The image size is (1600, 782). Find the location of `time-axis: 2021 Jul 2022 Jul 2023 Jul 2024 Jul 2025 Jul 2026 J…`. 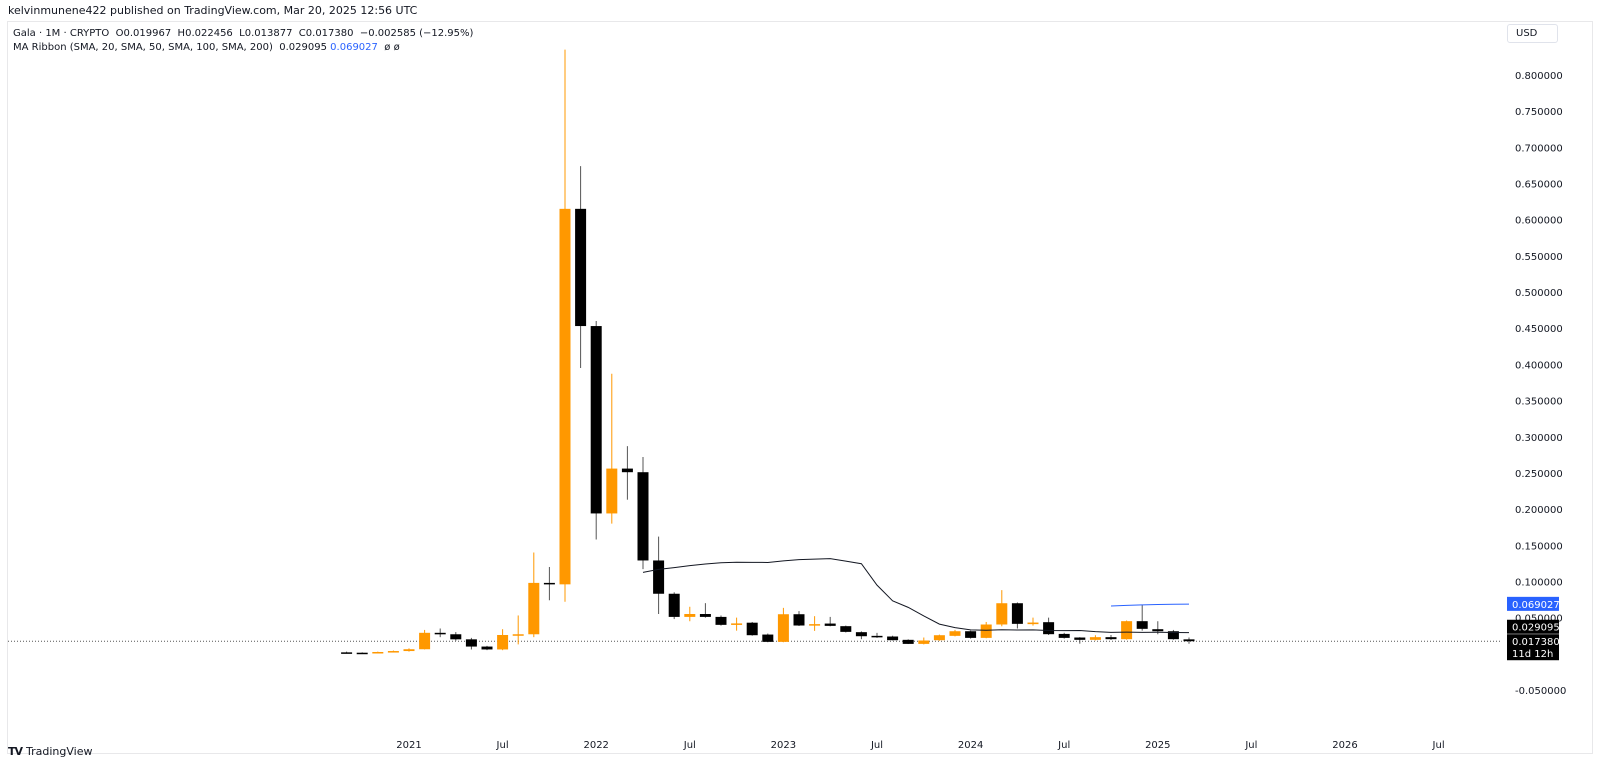

time-axis: 2021 Jul 2022 Jul 2023 Jul 2024 Jul 2025 Jul 2026 J… is located at coordinates (920, 745).